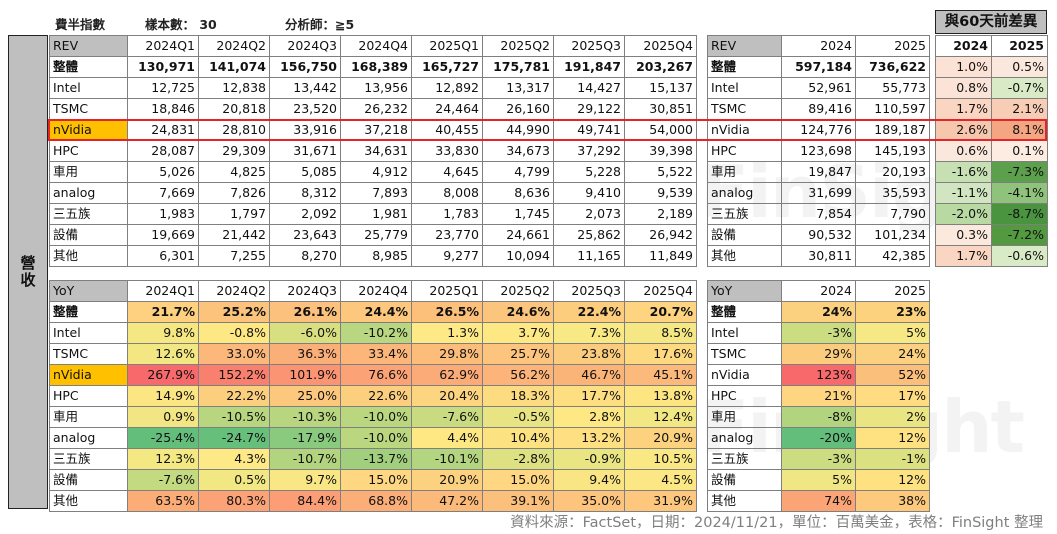 Image resolution: width=1057 pixels, height=534 pixels. I want to click on table-row: nVidia 124,776 189,187, so click(818, 130).